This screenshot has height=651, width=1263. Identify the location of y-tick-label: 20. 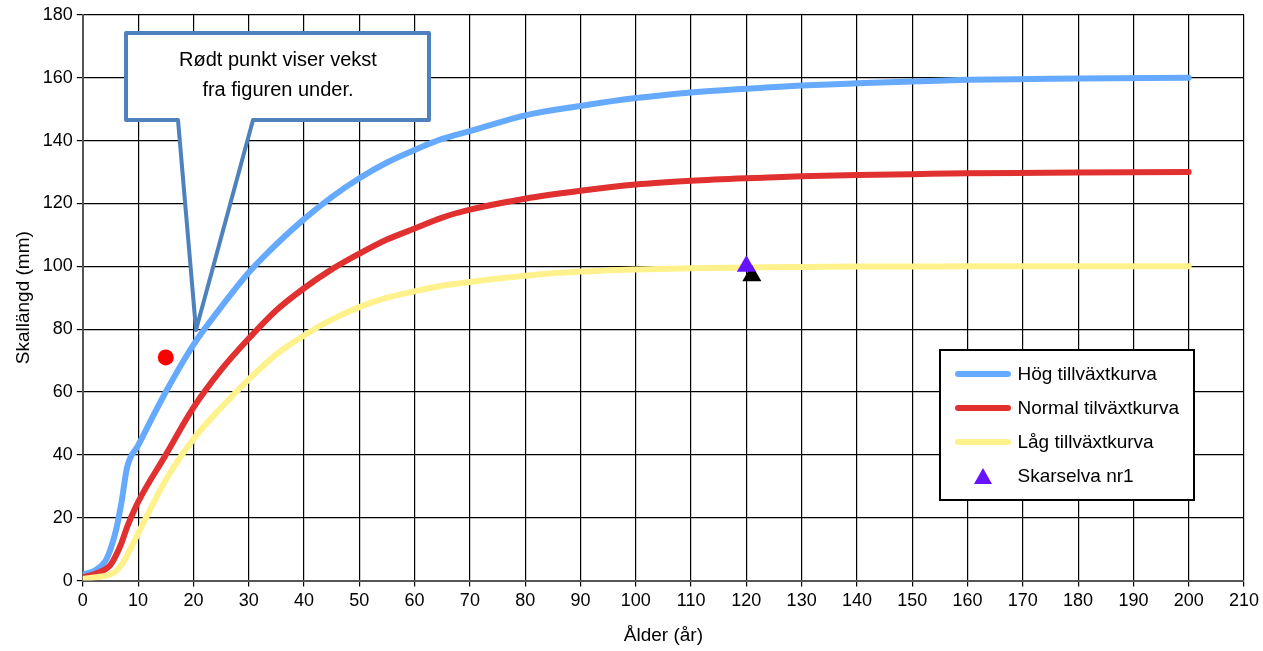
(62, 516).